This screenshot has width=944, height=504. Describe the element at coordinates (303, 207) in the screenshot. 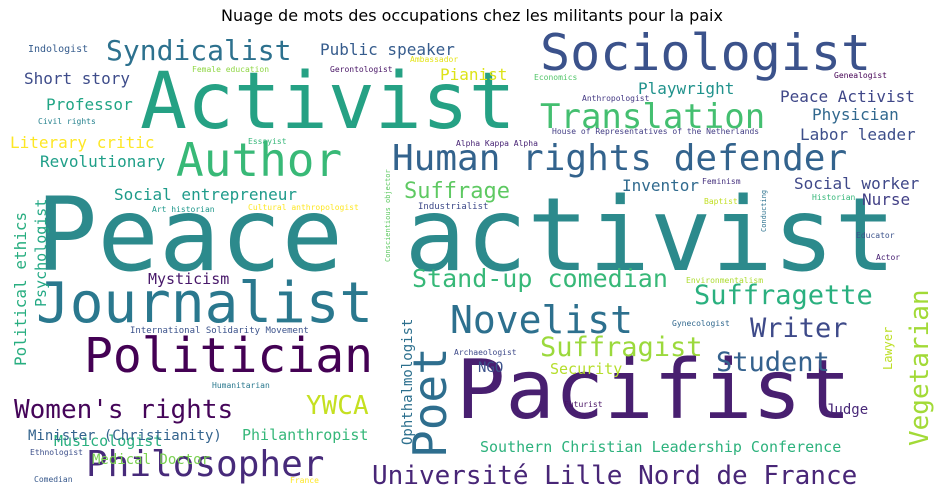

I see `word-cultural-anthropologist: Cultural anthropologist` at that location.